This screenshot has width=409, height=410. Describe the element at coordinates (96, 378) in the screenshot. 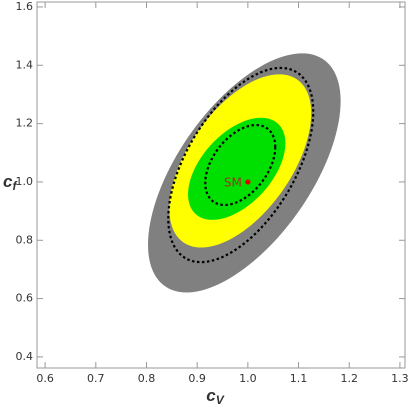

I see `x-tick-label: 0.7` at that location.